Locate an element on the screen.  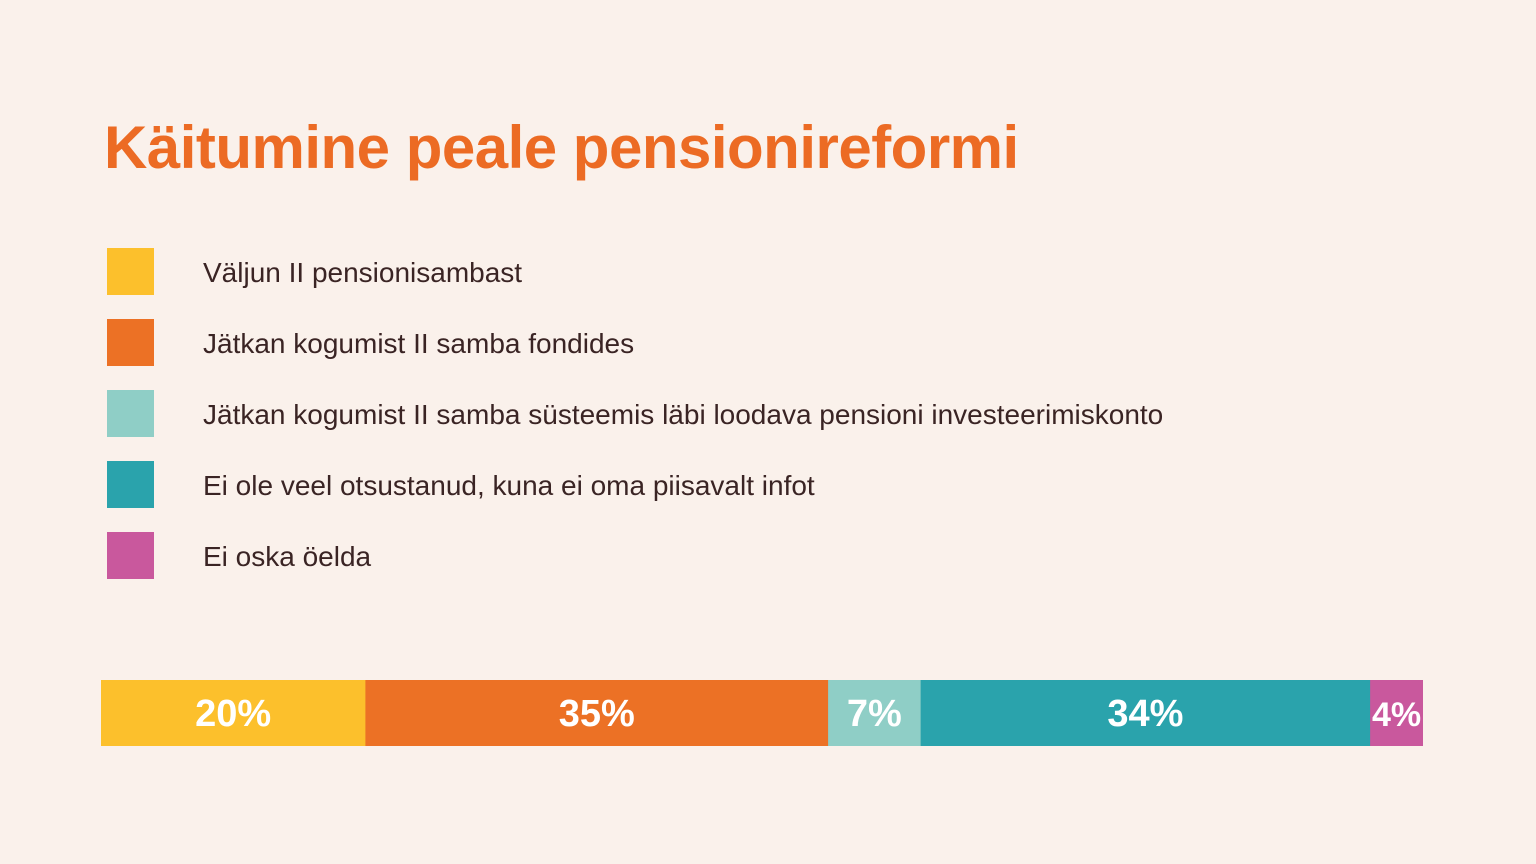
legend-swatch-otsustamata is located at coordinates (130, 484).